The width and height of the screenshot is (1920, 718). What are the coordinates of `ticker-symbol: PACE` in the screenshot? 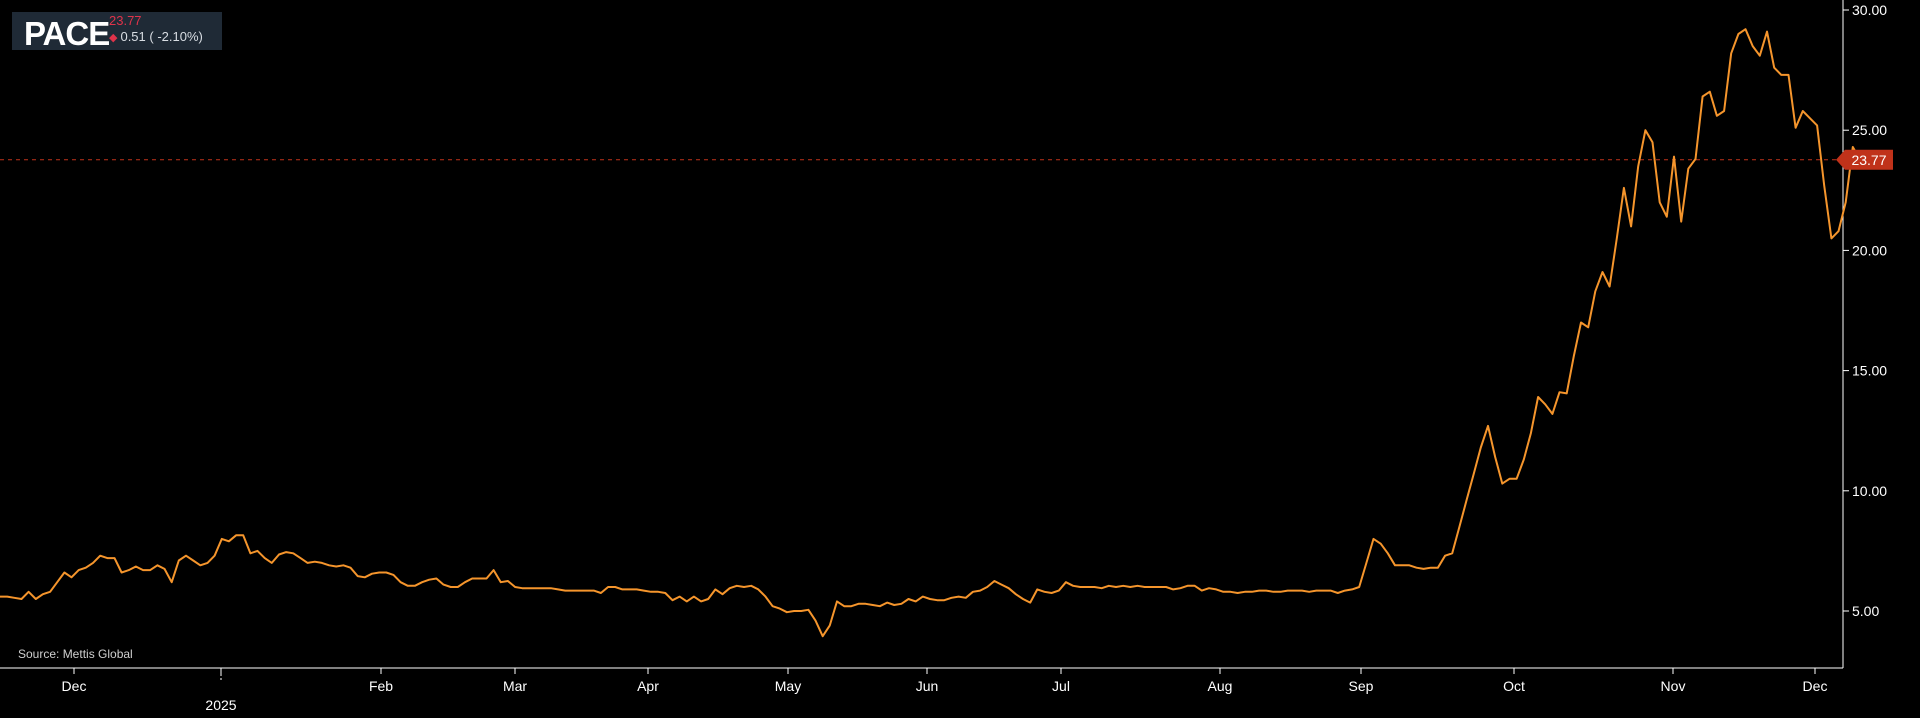 It's located at (67, 33).